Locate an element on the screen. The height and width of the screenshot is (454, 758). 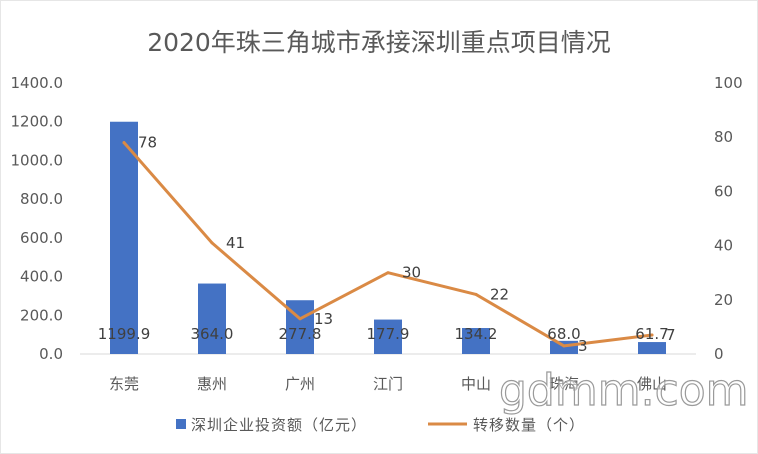
left-axis-tick-label: 200.0 is located at coordinates (41, 315).